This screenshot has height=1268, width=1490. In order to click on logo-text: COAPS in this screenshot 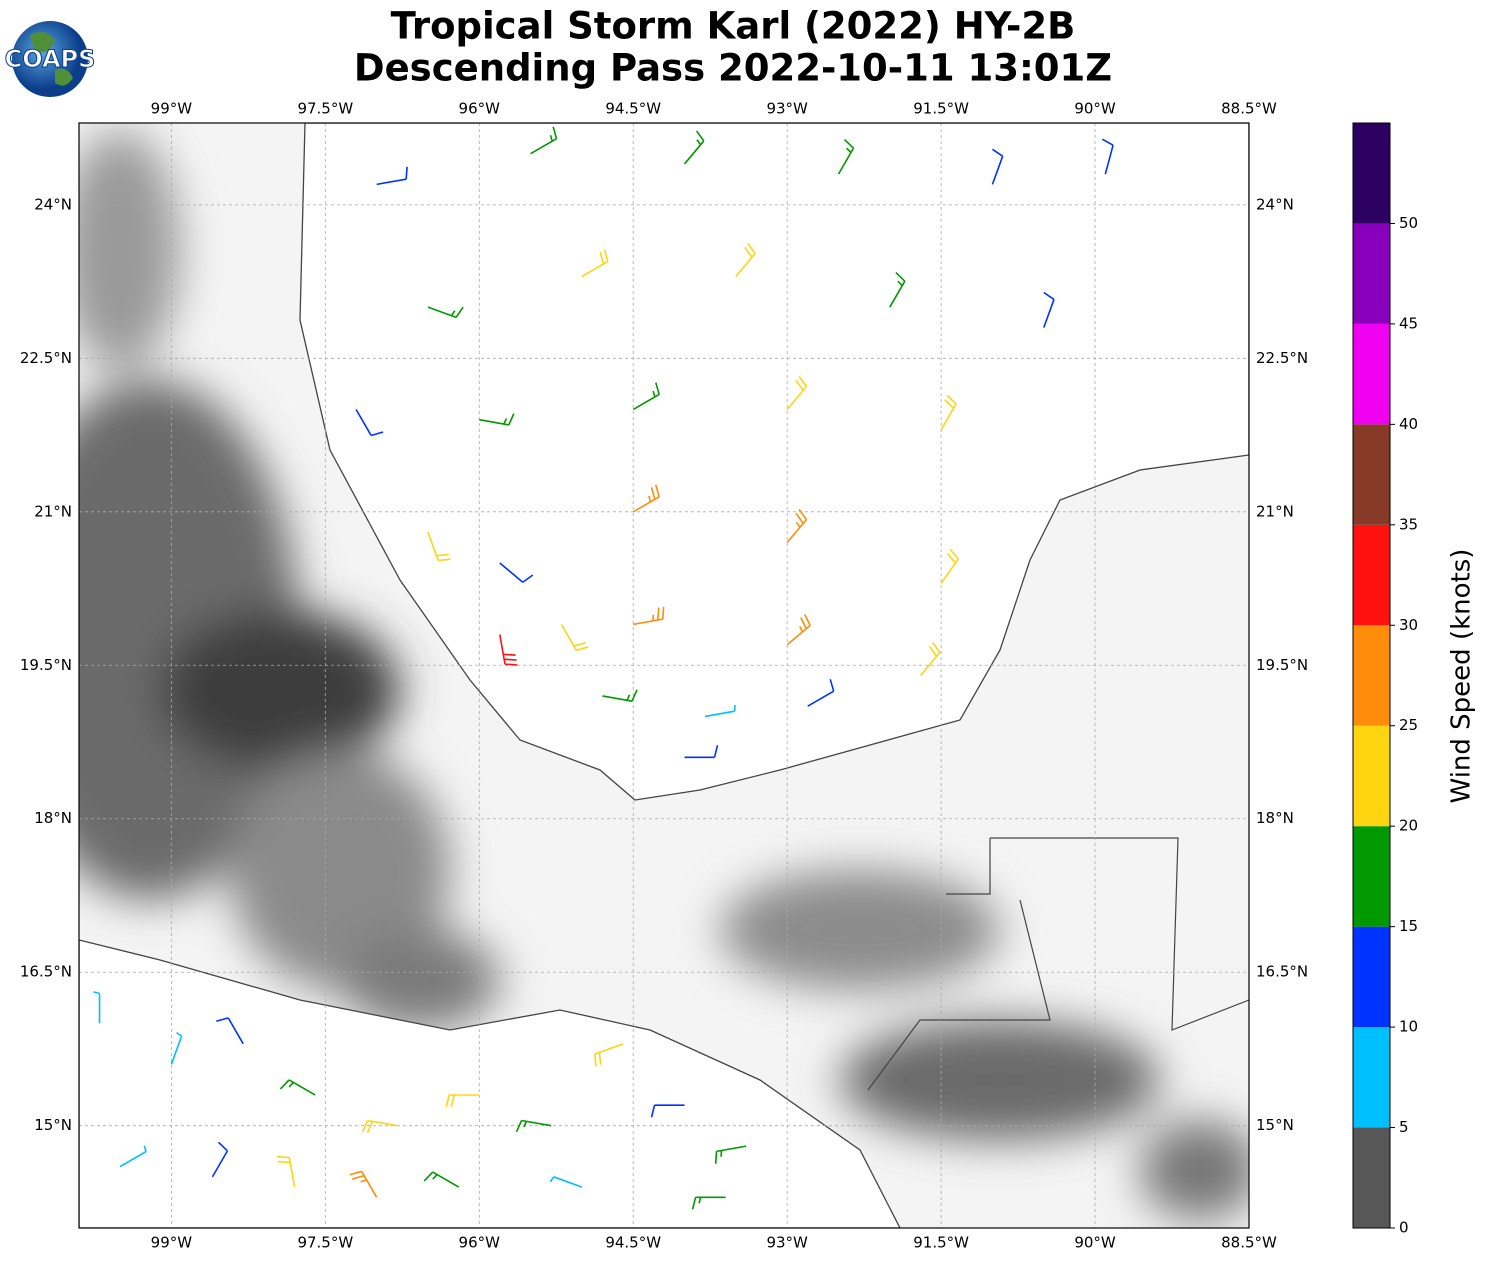, I will do `click(50, 59)`.